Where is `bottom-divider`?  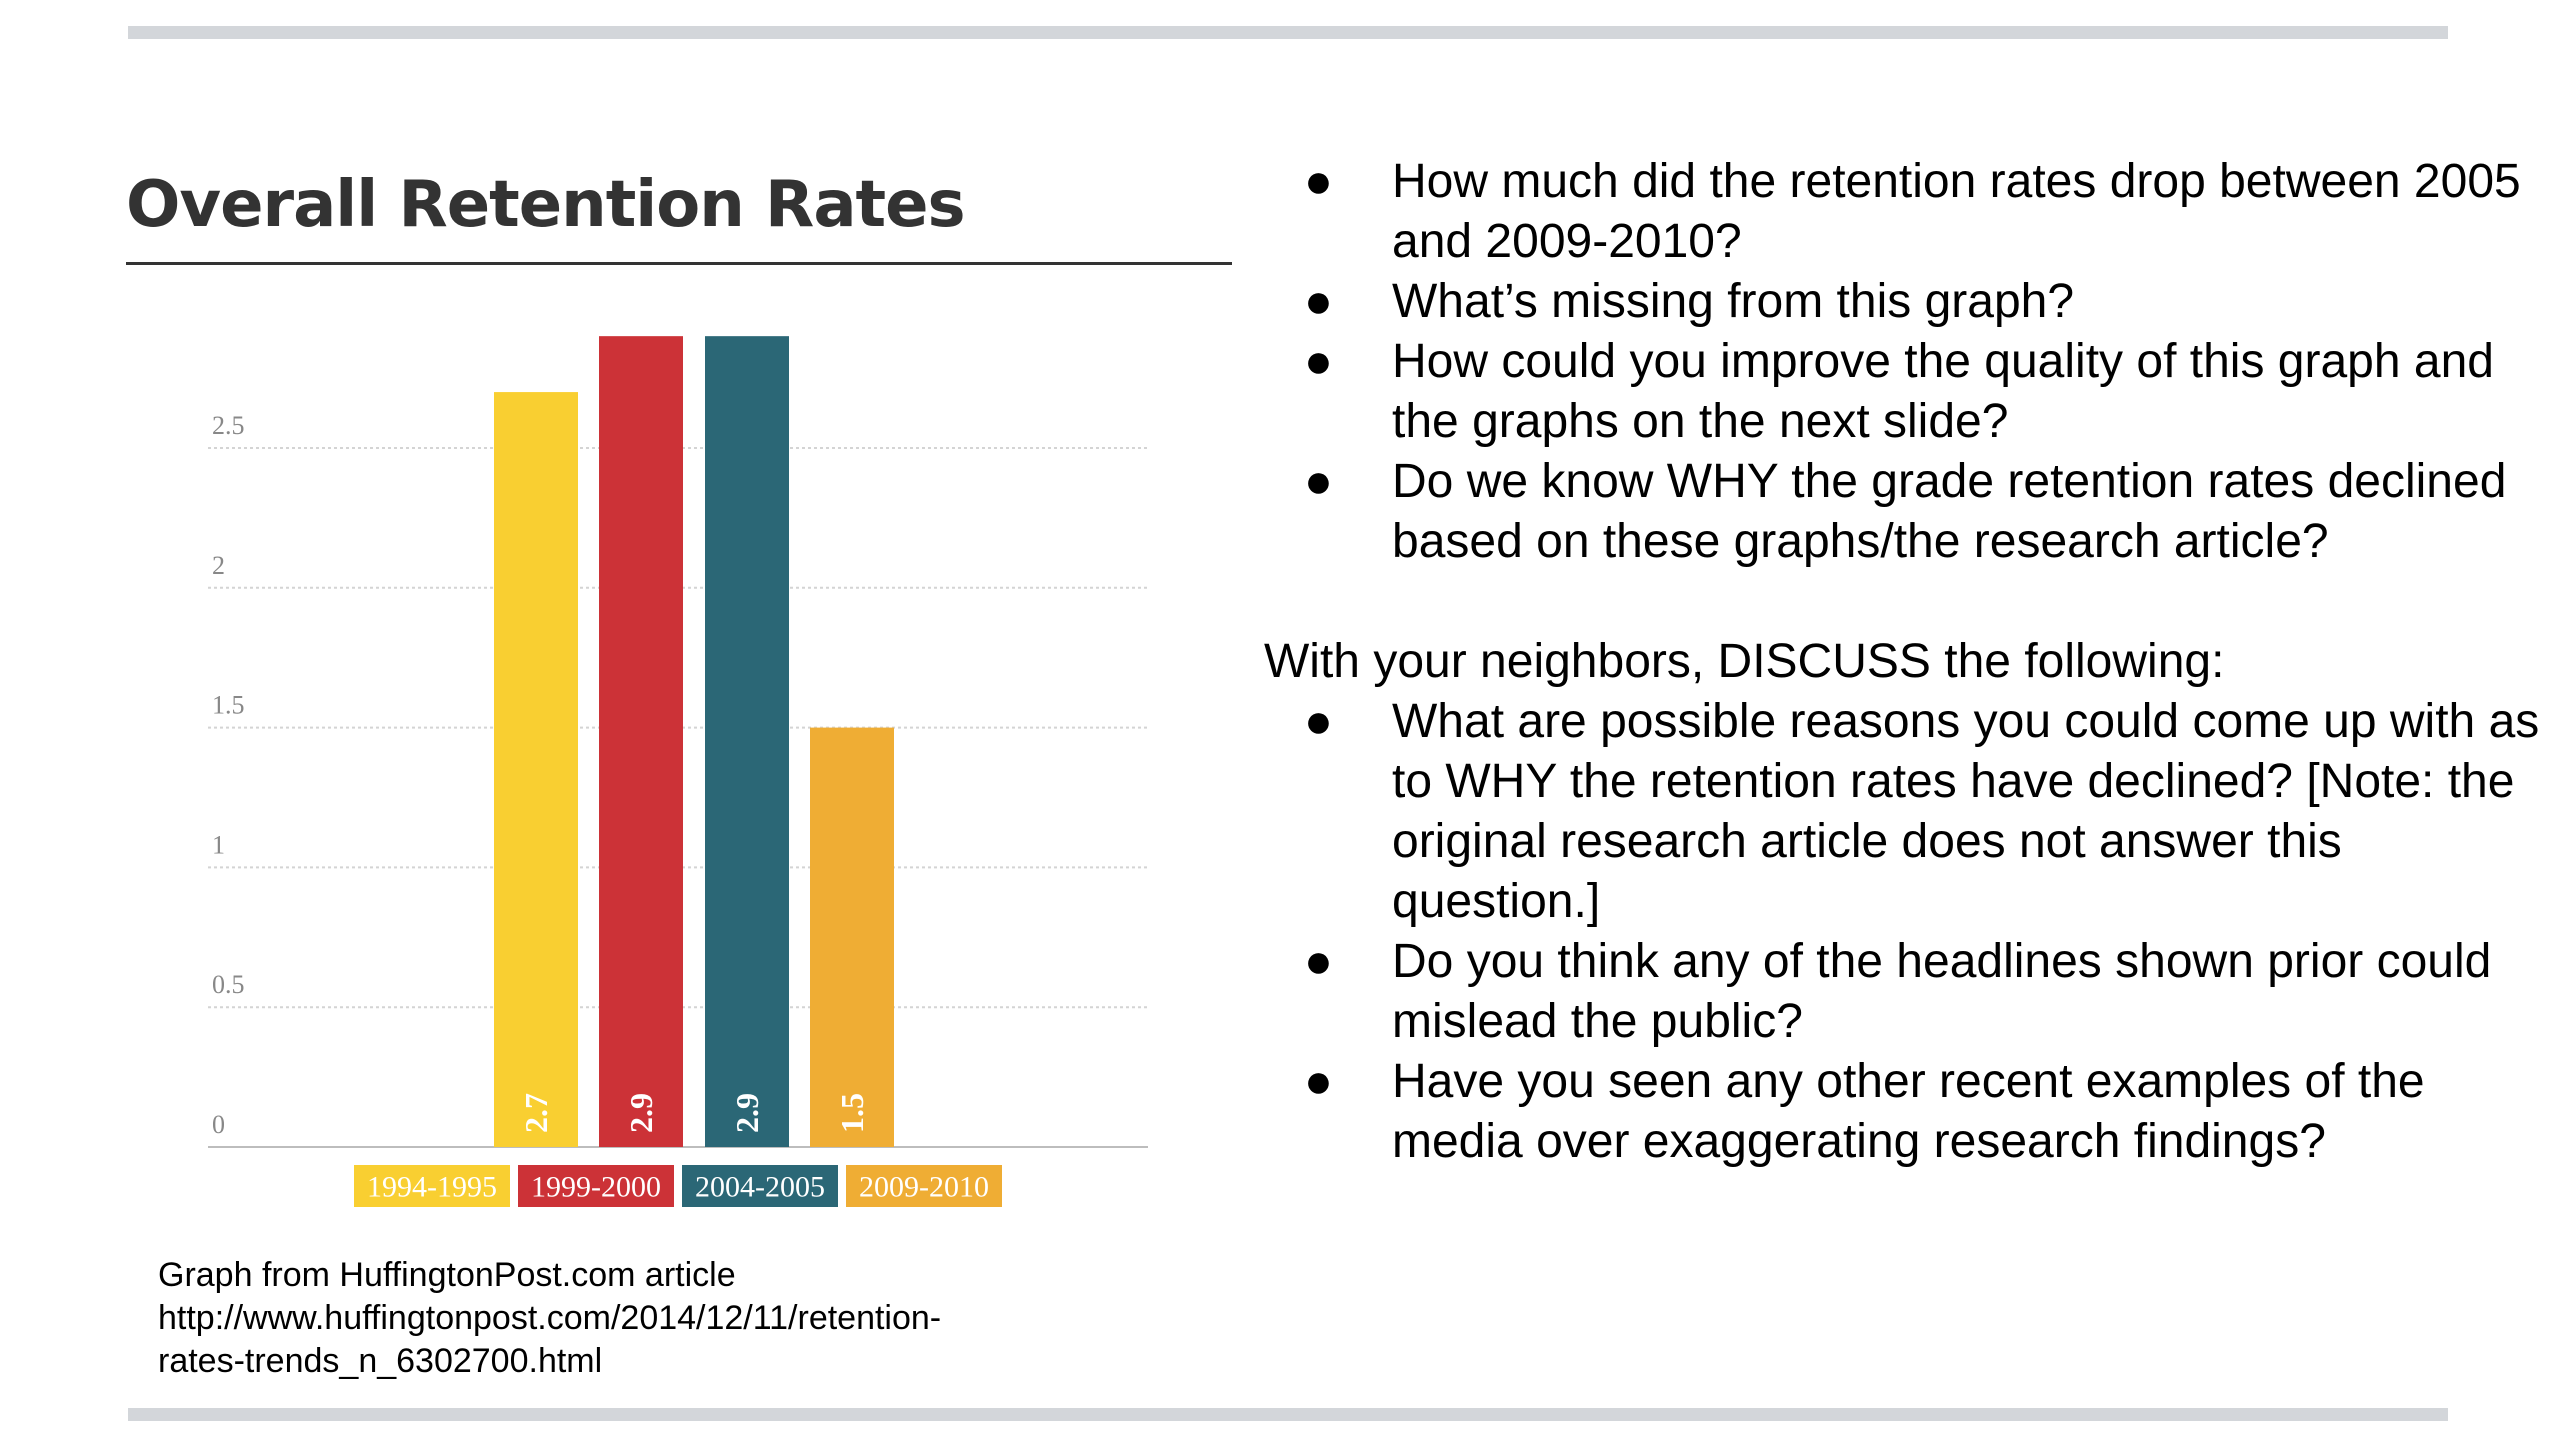 bottom-divider is located at coordinates (1288, 1414).